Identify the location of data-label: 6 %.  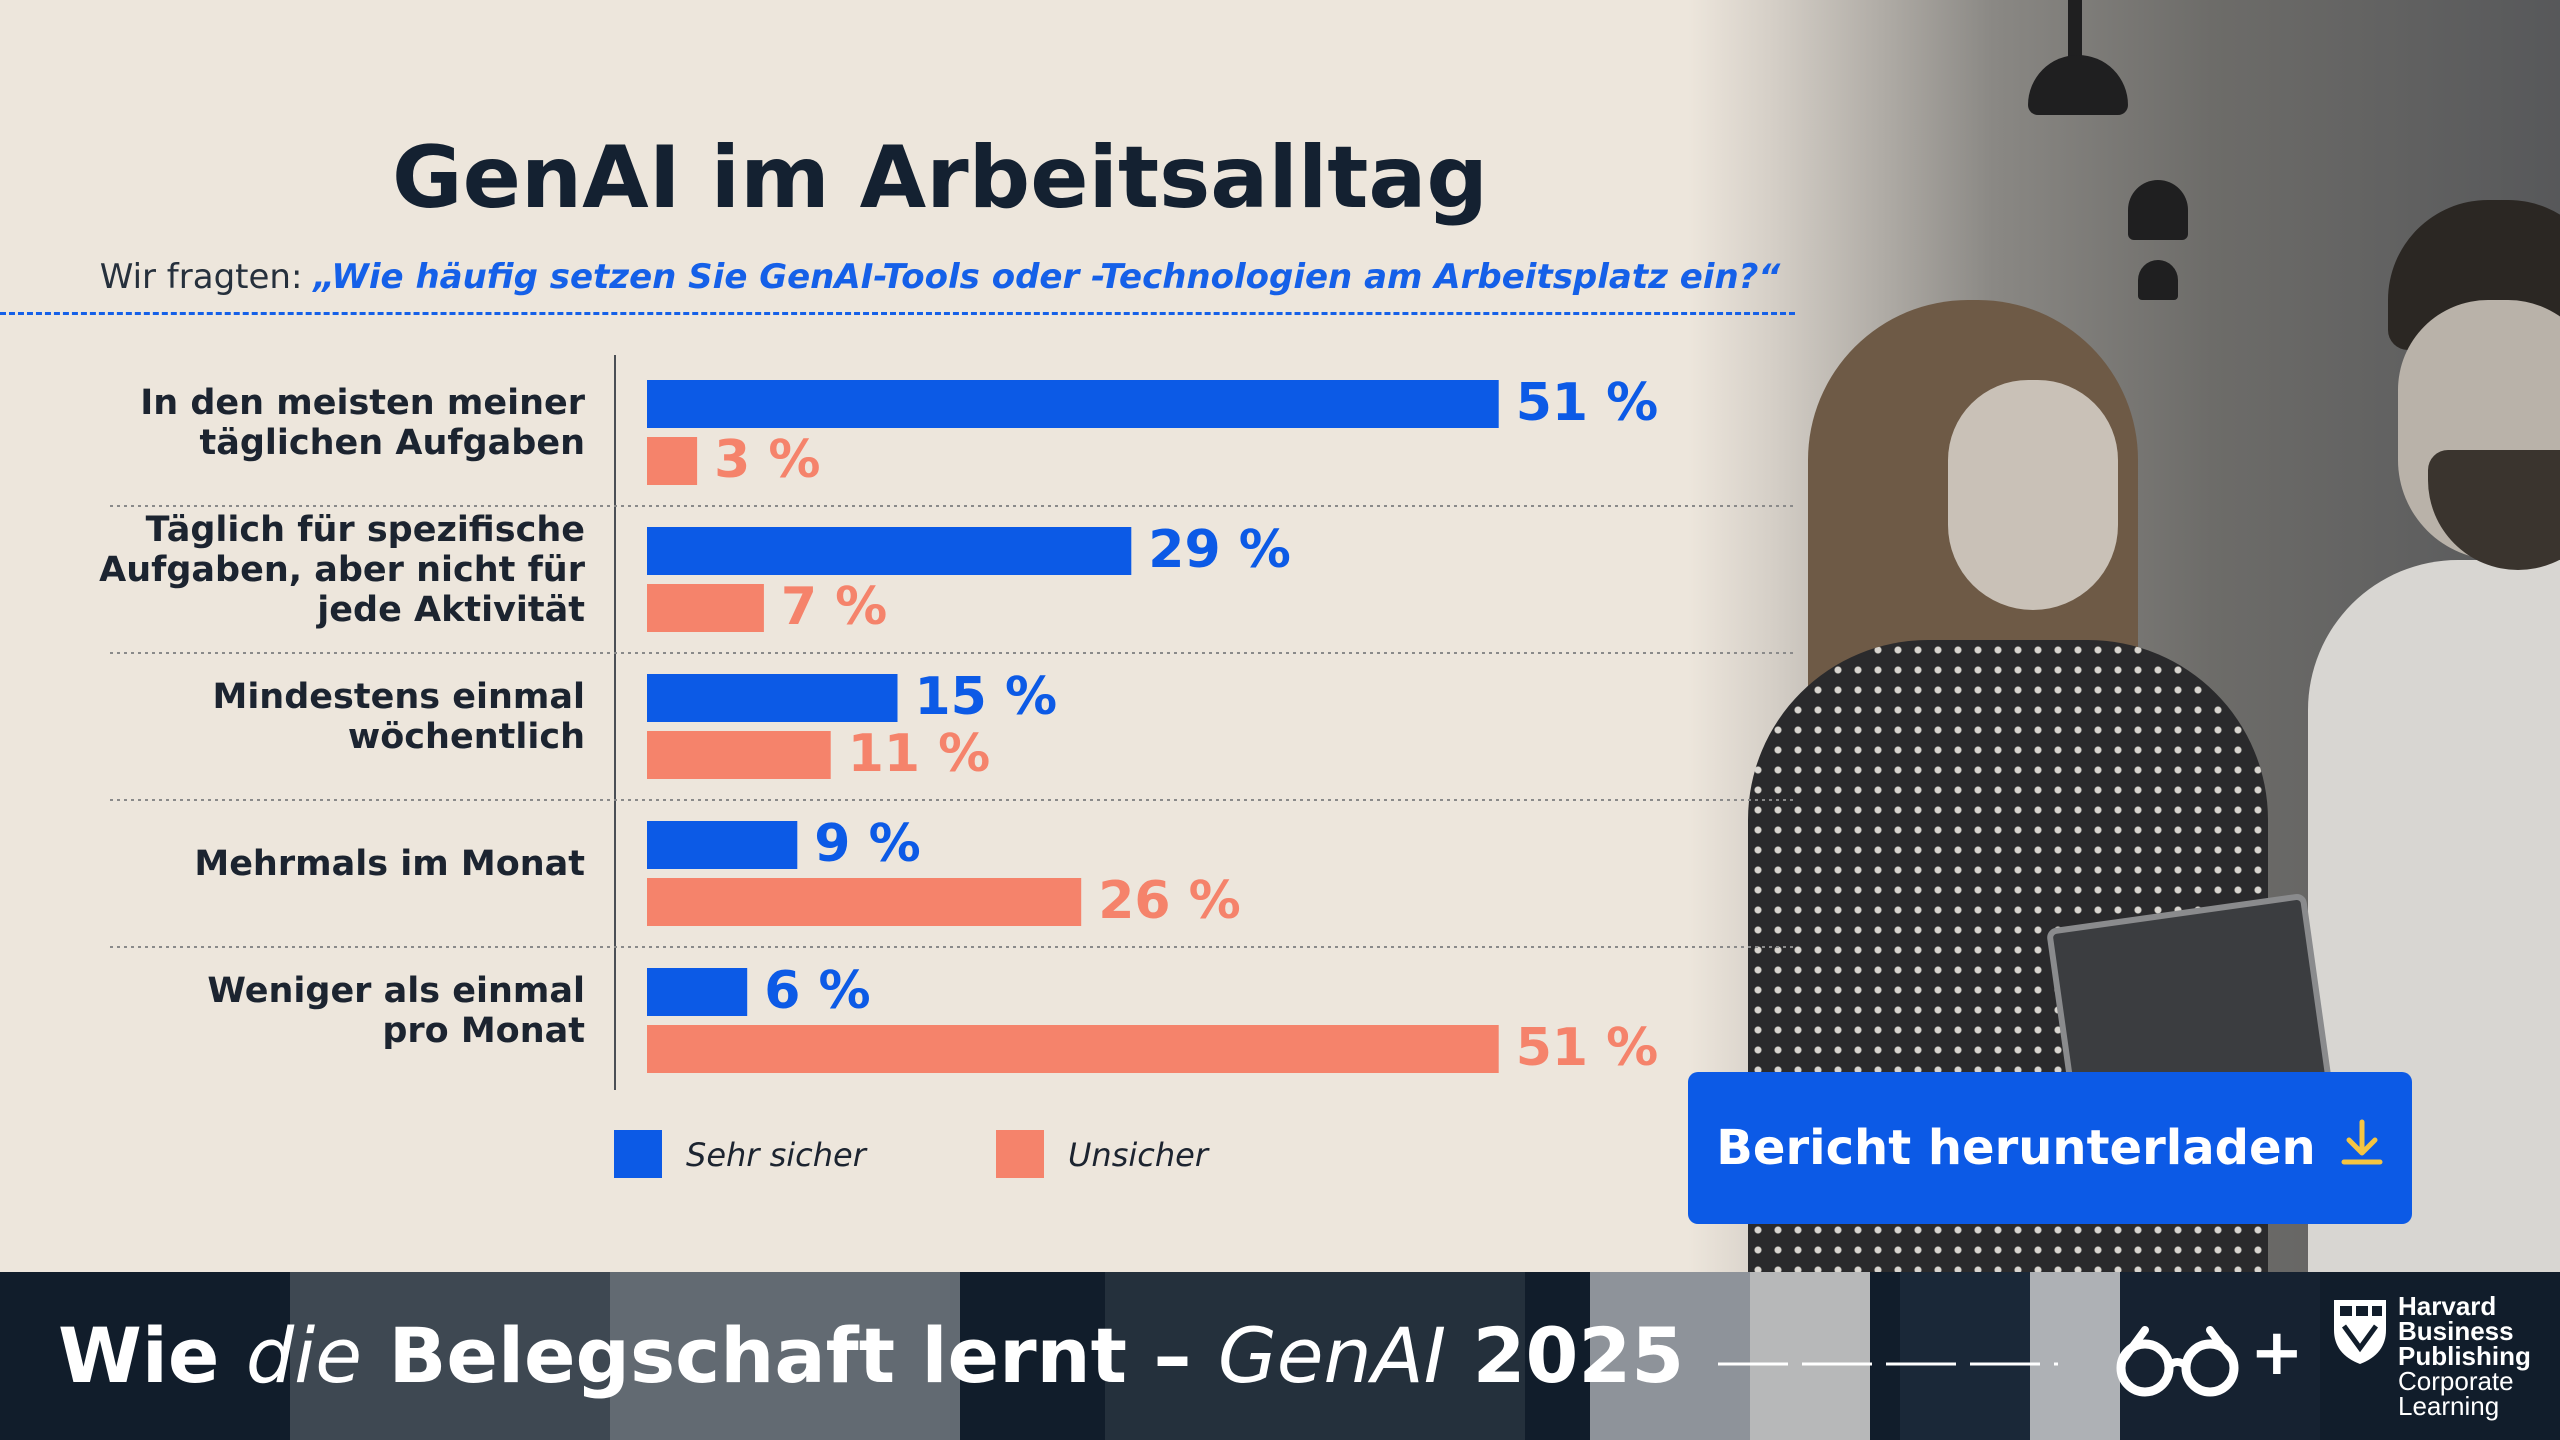
(817, 991).